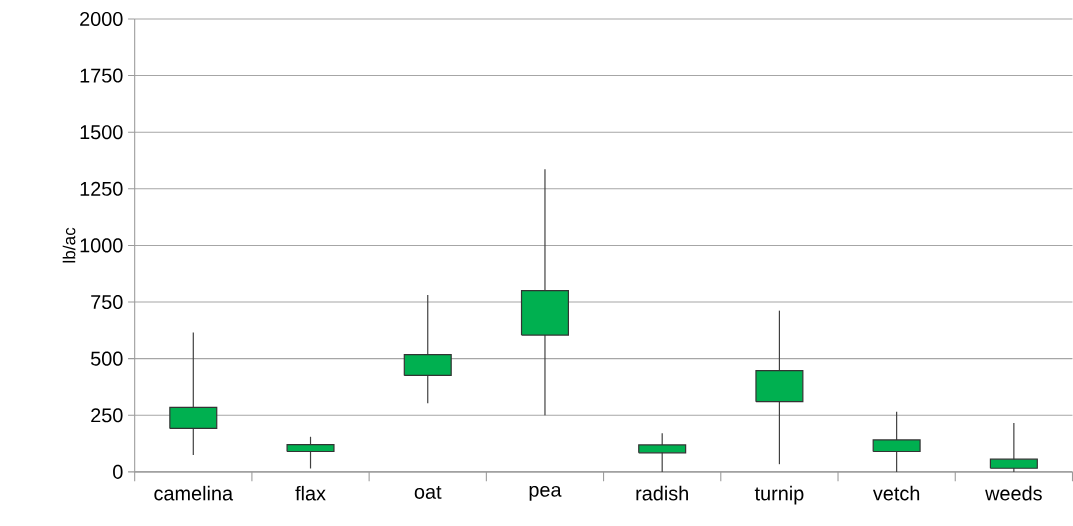 Image resolution: width=1073 pixels, height=526 pixels. What do you see at coordinates (1013, 493) in the screenshot?
I see `x-tick-label: weeds` at bounding box center [1013, 493].